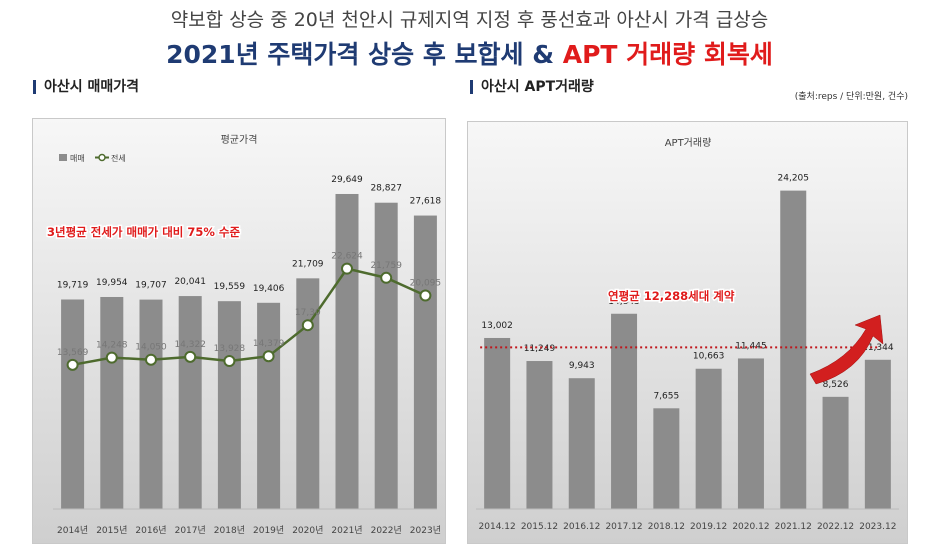  What do you see at coordinates (77, 158) in the screenshot?
I see `legend-label-sale: 매매` at bounding box center [77, 158].